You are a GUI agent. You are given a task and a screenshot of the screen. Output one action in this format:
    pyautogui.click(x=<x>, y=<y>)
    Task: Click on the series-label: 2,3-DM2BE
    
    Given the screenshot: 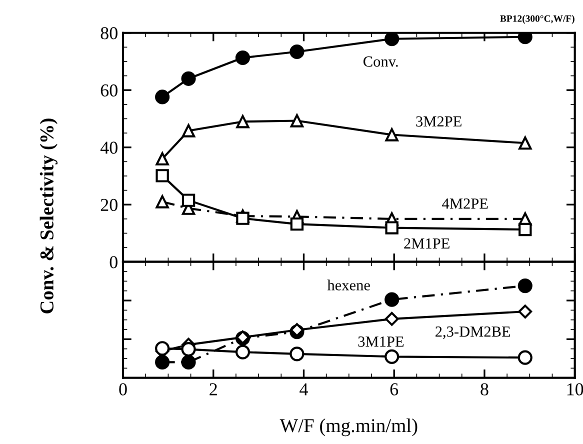 What is the action you would take?
    pyautogui.click(x=473, y=332)
    